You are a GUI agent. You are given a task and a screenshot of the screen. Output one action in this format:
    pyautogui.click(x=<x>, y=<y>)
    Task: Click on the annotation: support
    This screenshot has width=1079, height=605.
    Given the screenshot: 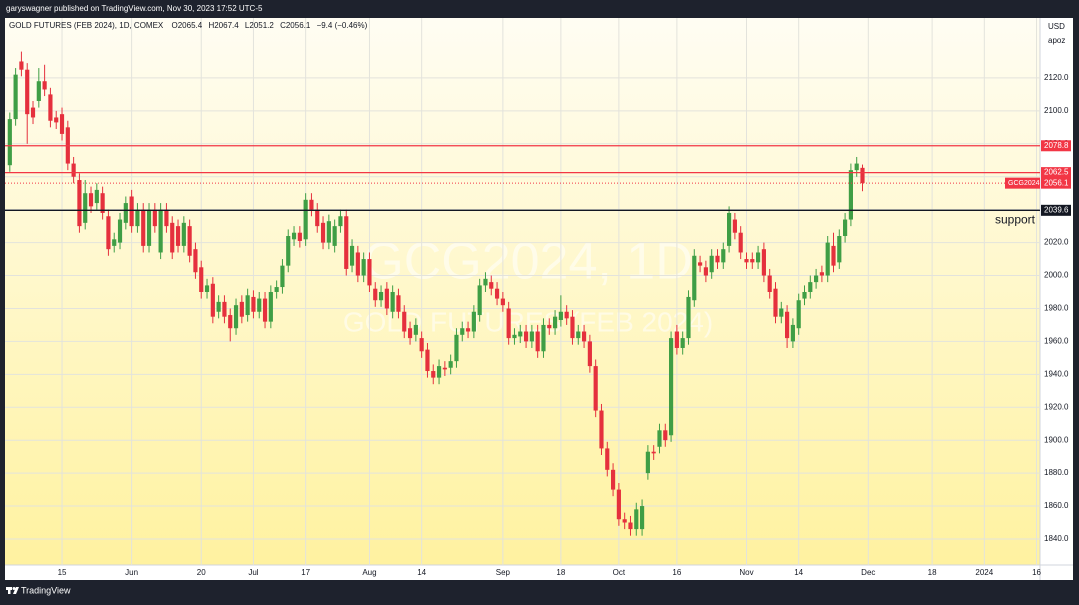 What is the action you would take?
    pyautogui.click(x=1015, y=219)
    